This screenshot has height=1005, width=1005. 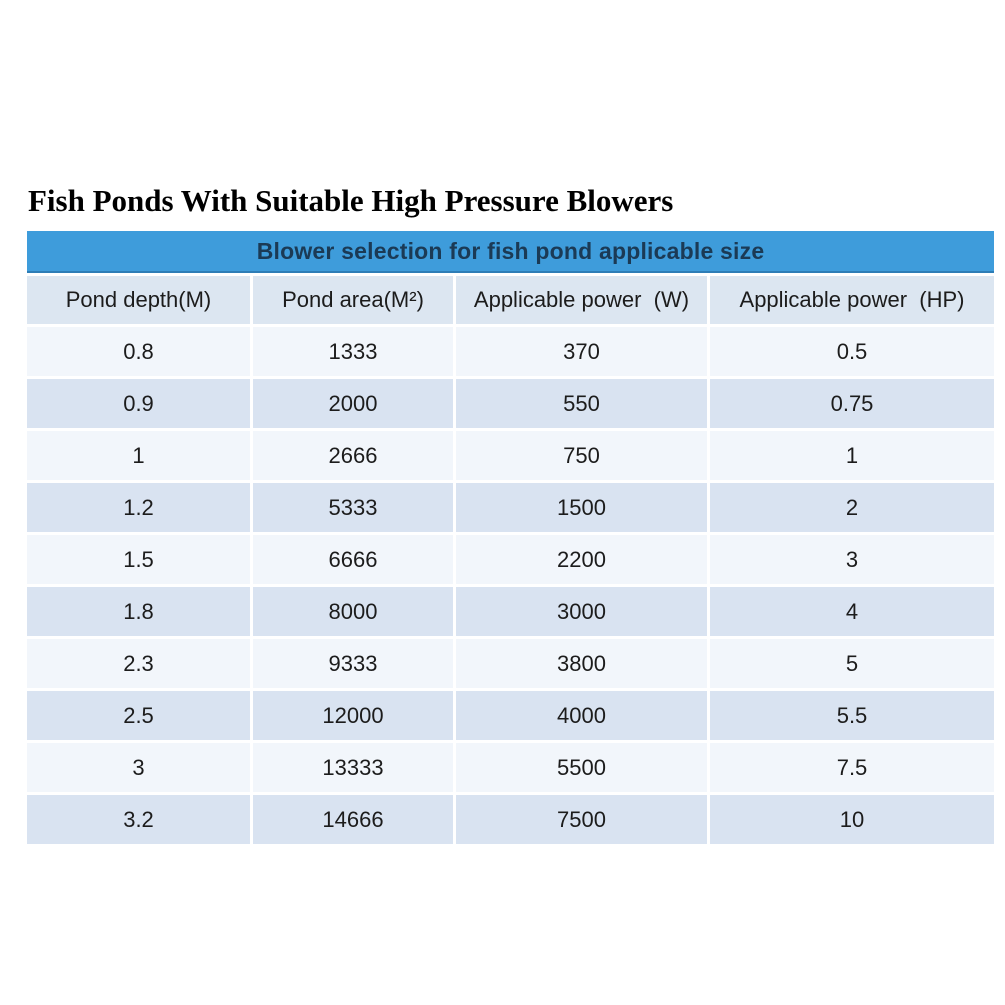 I want to click on table-row: 3.2 14666 7500 10, so click(x=511, y=819).